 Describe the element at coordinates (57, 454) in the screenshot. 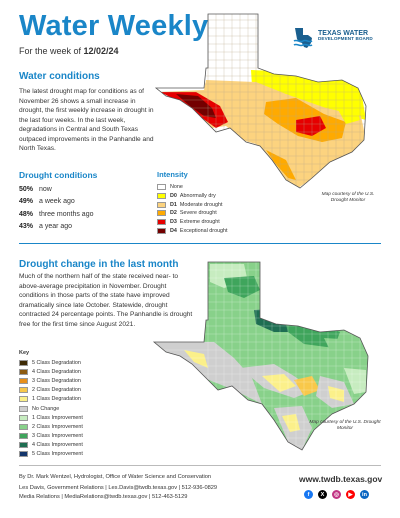

I see `key-label: 5 Class Improvement` at that location.